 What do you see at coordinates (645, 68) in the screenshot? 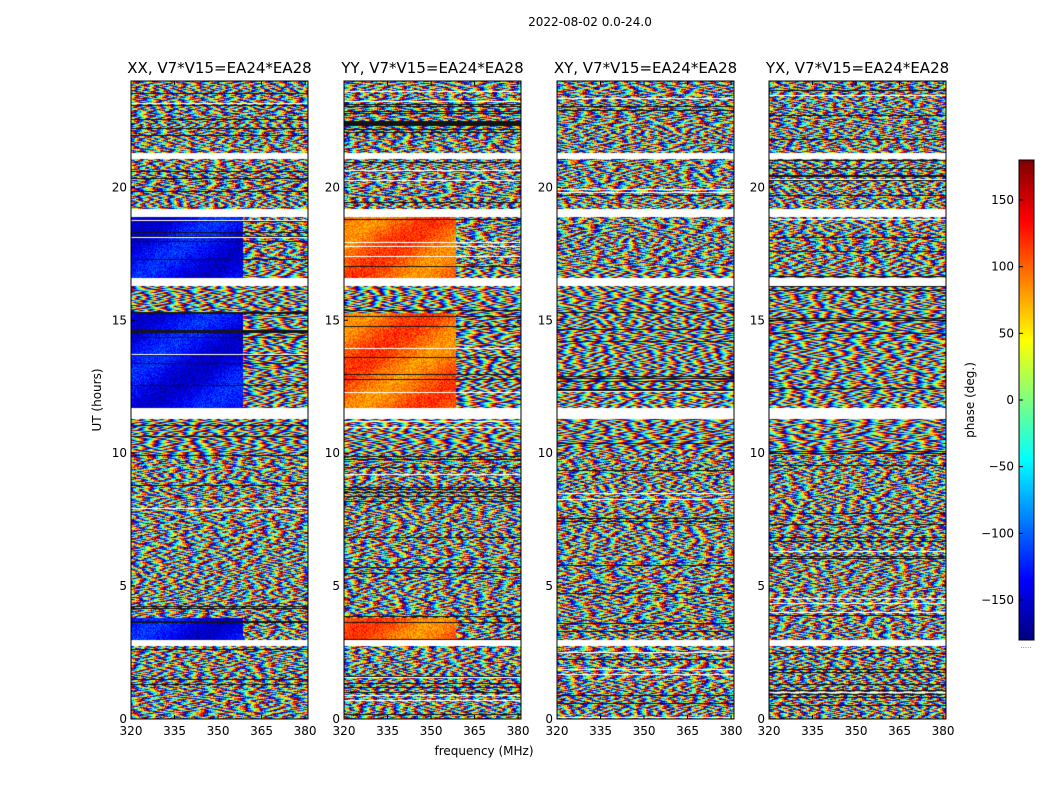
I see `panel-title: XY, V7*V15=EA24*EA28` at bounding box center [645, 68].